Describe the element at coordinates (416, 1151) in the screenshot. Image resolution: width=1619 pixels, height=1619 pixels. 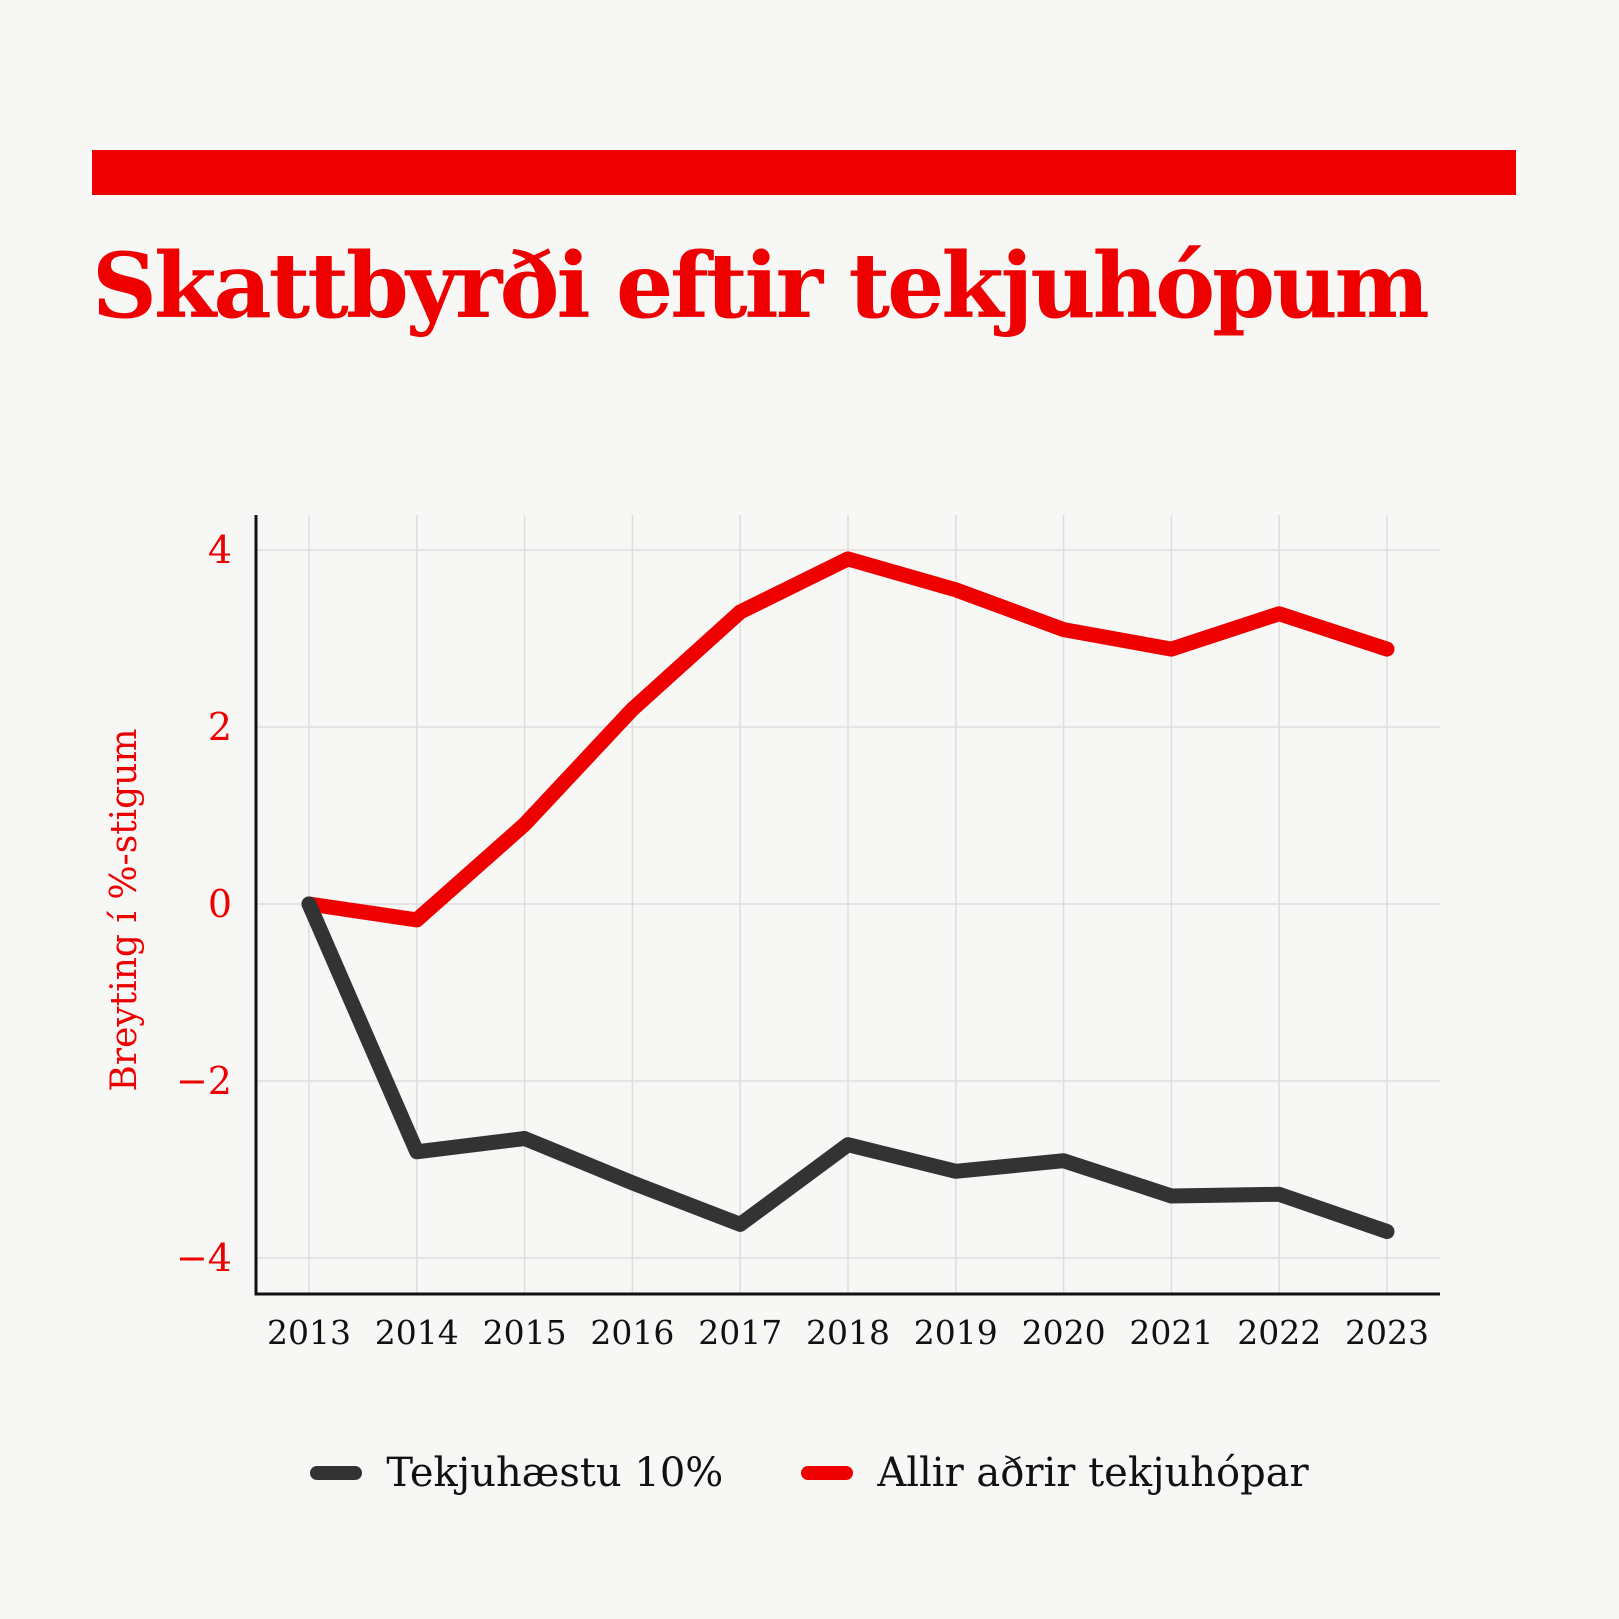
I see `data-point-top10-2014` at that location.